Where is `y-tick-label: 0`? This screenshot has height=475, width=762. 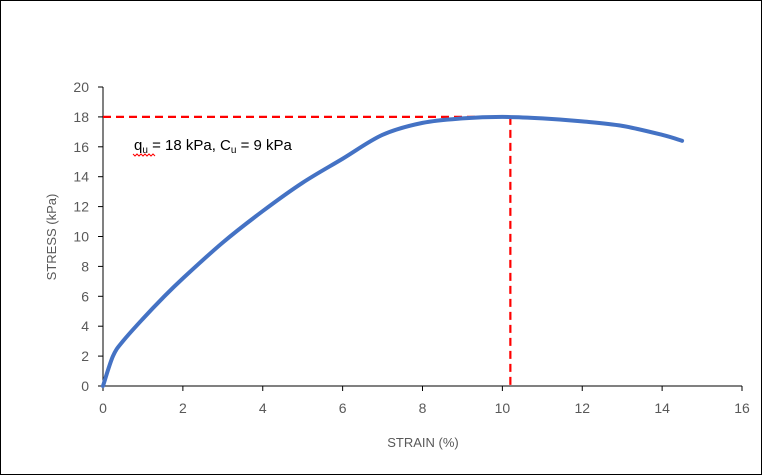
y-tick-label: 0 is located at coordinates (85, 386).